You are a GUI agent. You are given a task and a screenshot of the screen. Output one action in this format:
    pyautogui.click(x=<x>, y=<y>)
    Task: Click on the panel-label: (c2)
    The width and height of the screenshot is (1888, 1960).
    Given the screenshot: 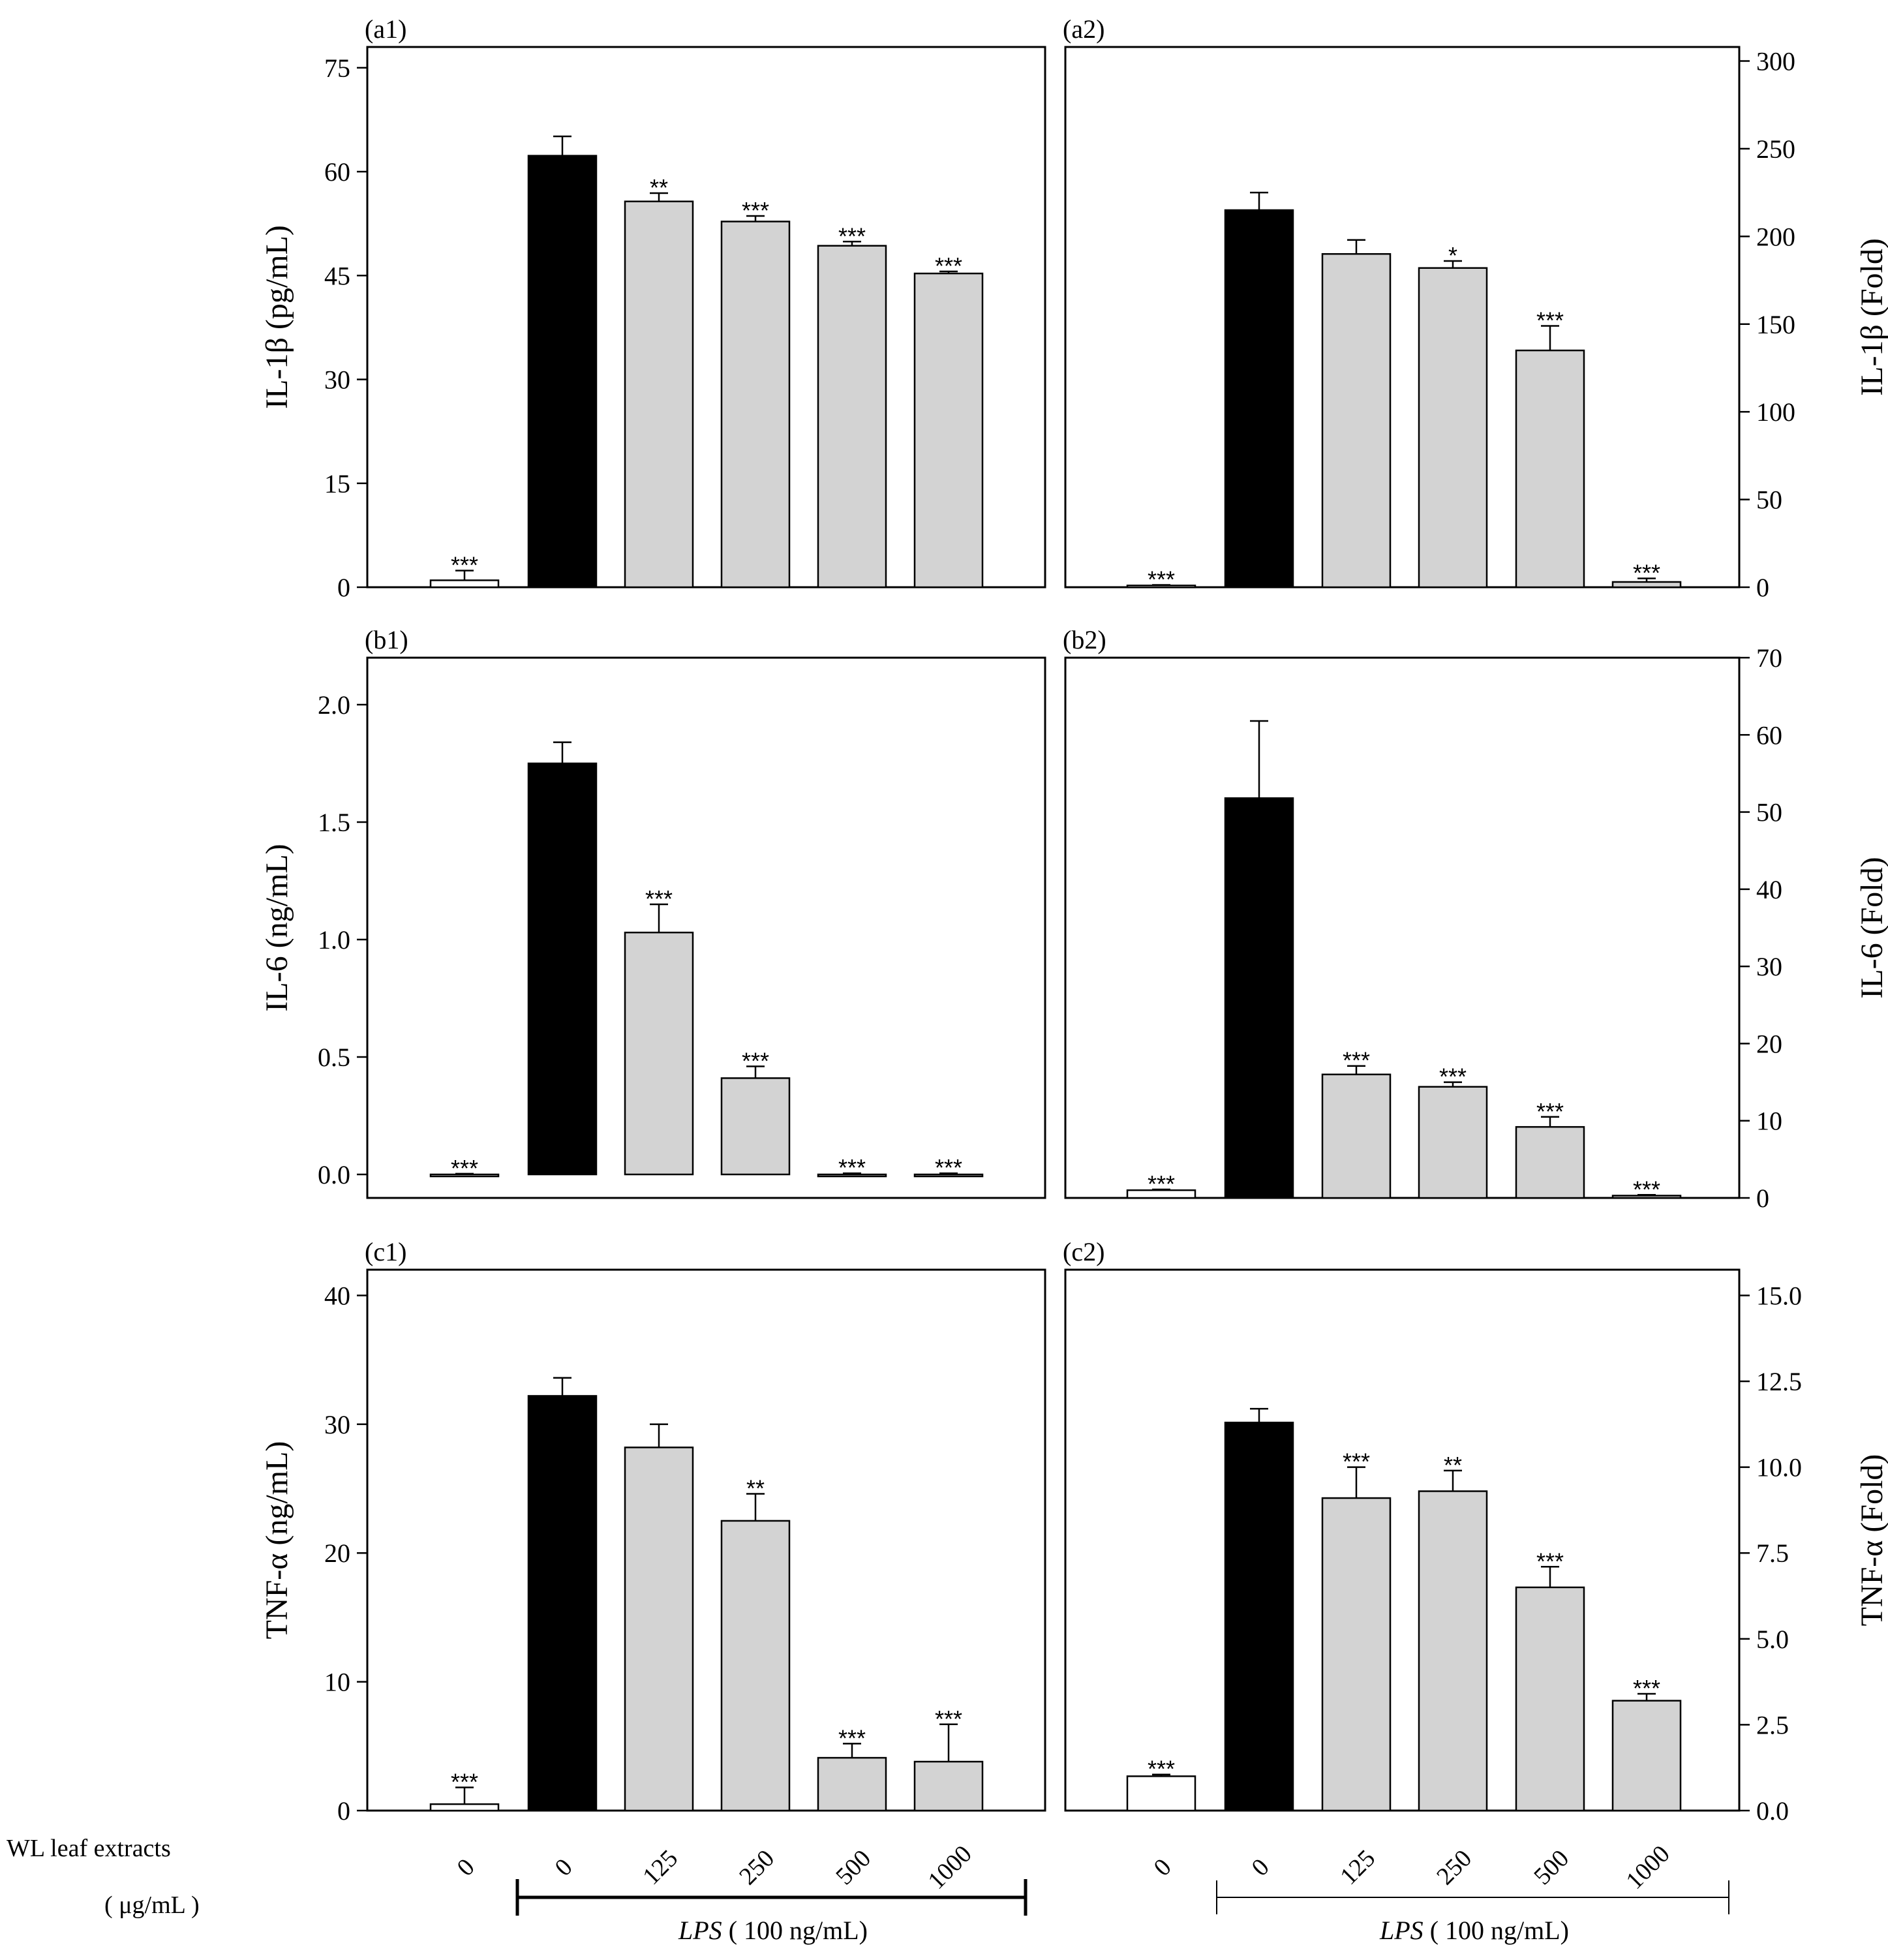 What is the action you would take?
    pyautogui.click(x=1084, y=1251)
    